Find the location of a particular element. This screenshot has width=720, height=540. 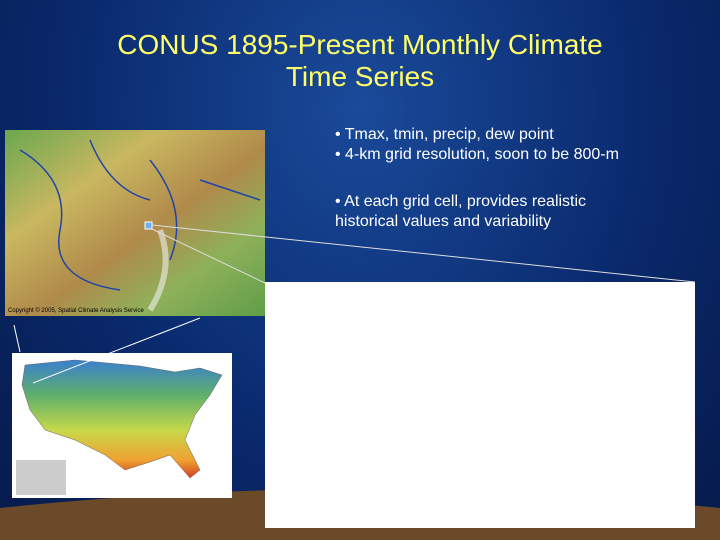

bullet: • Tmax, tmin, precip, dew point is located at coordinates (444, 134).